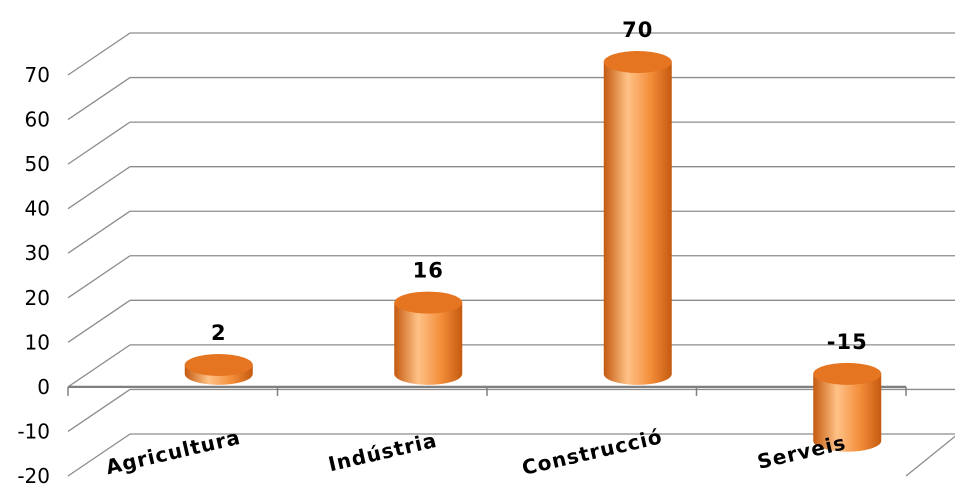  Describe the element at coordinates (801, 452) in the screenshot. I see `category-label: Serveis` at that location.